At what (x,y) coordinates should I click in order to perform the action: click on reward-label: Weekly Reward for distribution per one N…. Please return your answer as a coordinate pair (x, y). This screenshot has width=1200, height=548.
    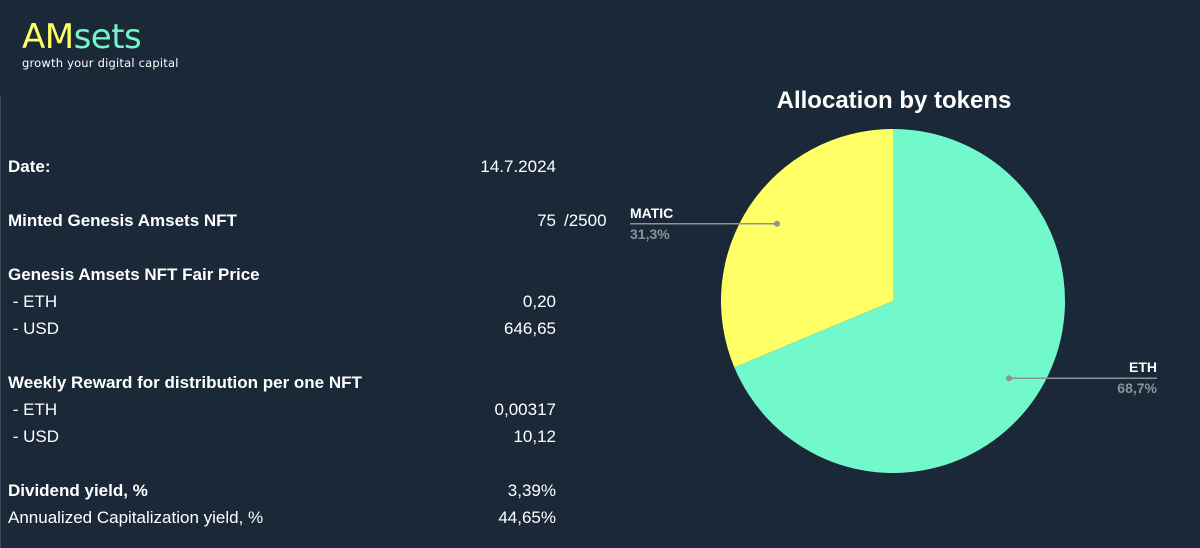
    Looking at the image, I should click on (185, 382).